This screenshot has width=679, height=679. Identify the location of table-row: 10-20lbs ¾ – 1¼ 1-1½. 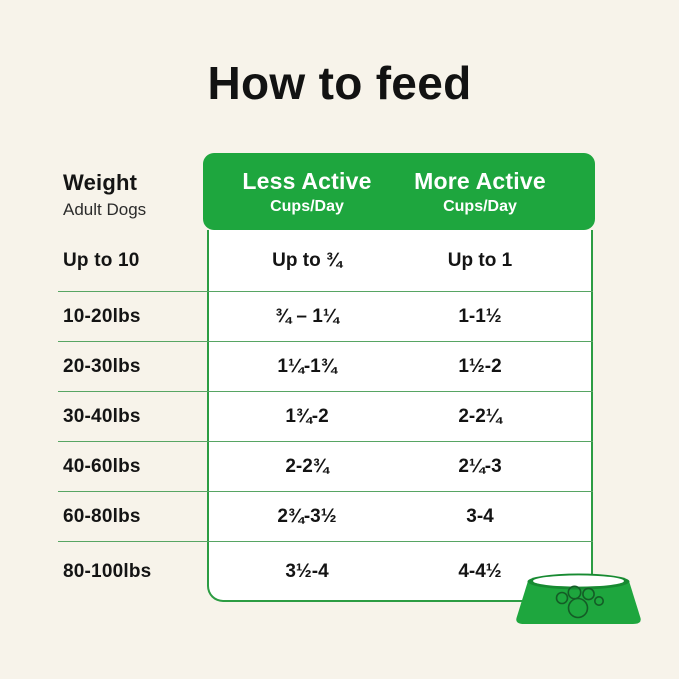
(325, 317).